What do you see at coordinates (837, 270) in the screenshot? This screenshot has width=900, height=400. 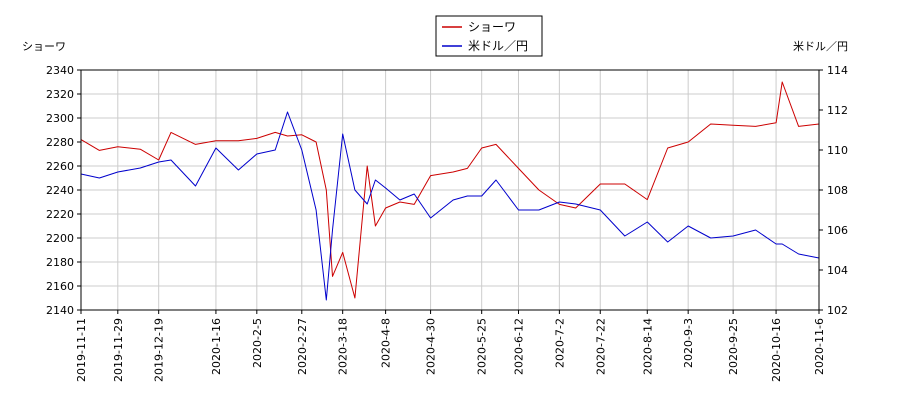 I see `right-tick-label: 104` at bounding box center [837, 270].